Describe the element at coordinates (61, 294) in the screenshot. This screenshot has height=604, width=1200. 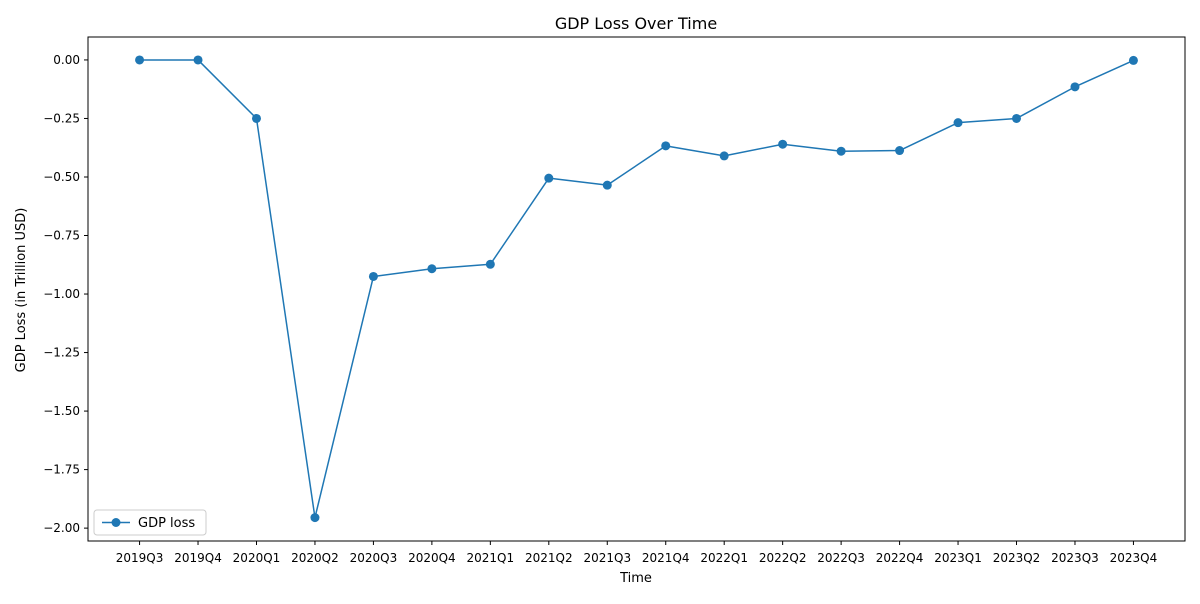
I see `y-tick-label: −1.00` at that location.